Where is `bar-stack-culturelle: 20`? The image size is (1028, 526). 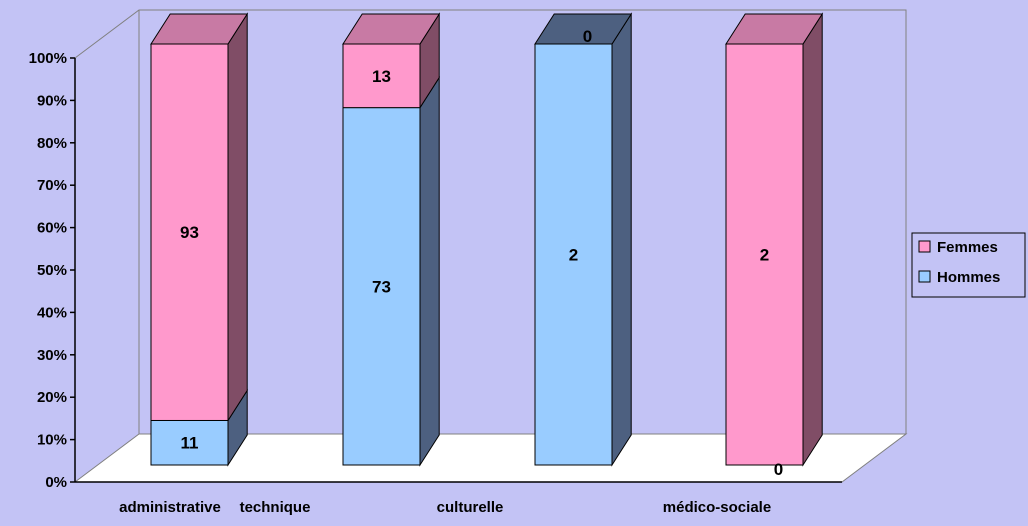
bar-stack-culturelle: 20 is located at coordinates (583, 239).